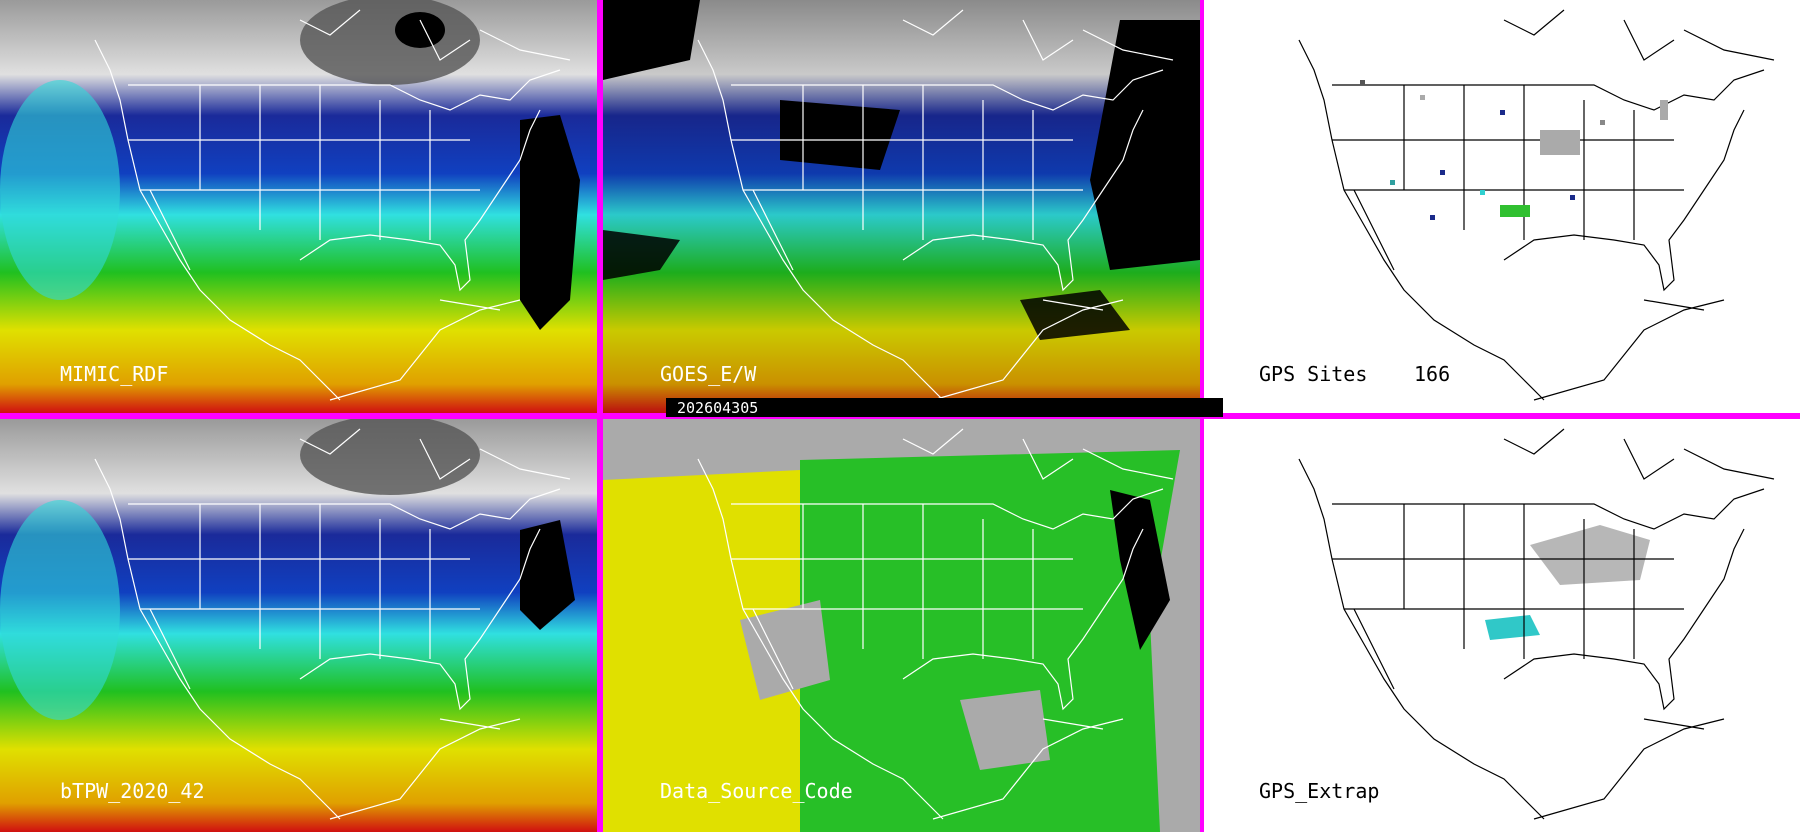 The image size is (1800, 832). What do you see at coordinates (756, 791) in the screenshot?
I see `panel-label: Data_Source_Code` at bounding box center [756, 791].